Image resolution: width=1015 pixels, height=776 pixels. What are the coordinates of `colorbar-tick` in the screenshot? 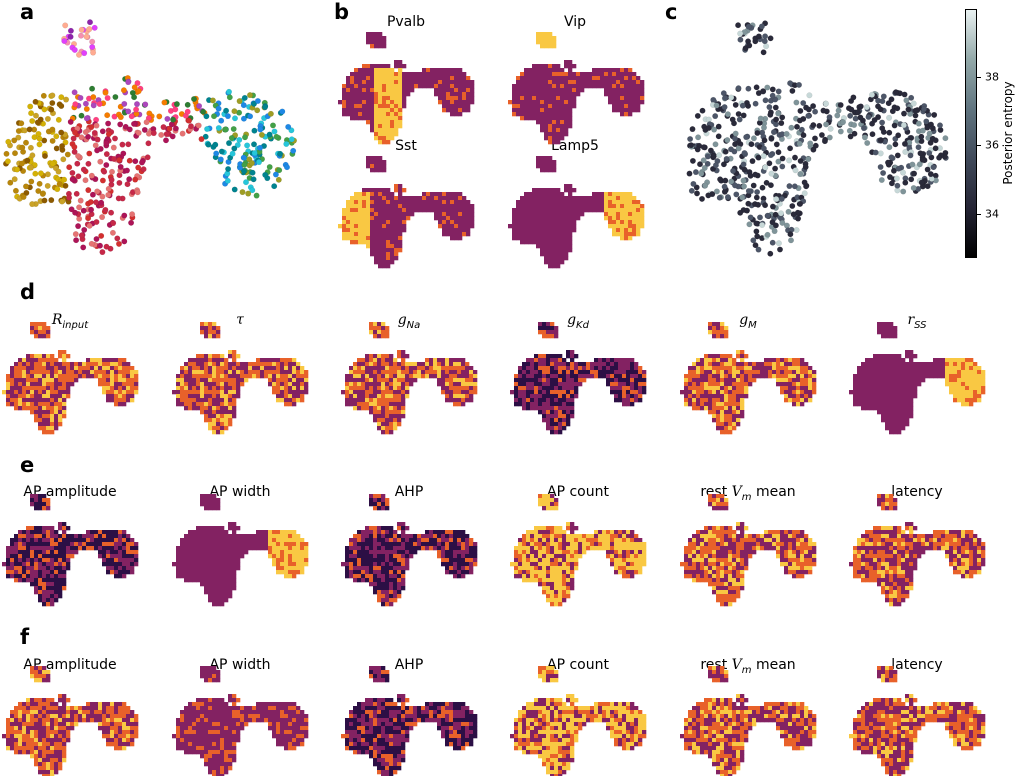 It's located at (979, 146).